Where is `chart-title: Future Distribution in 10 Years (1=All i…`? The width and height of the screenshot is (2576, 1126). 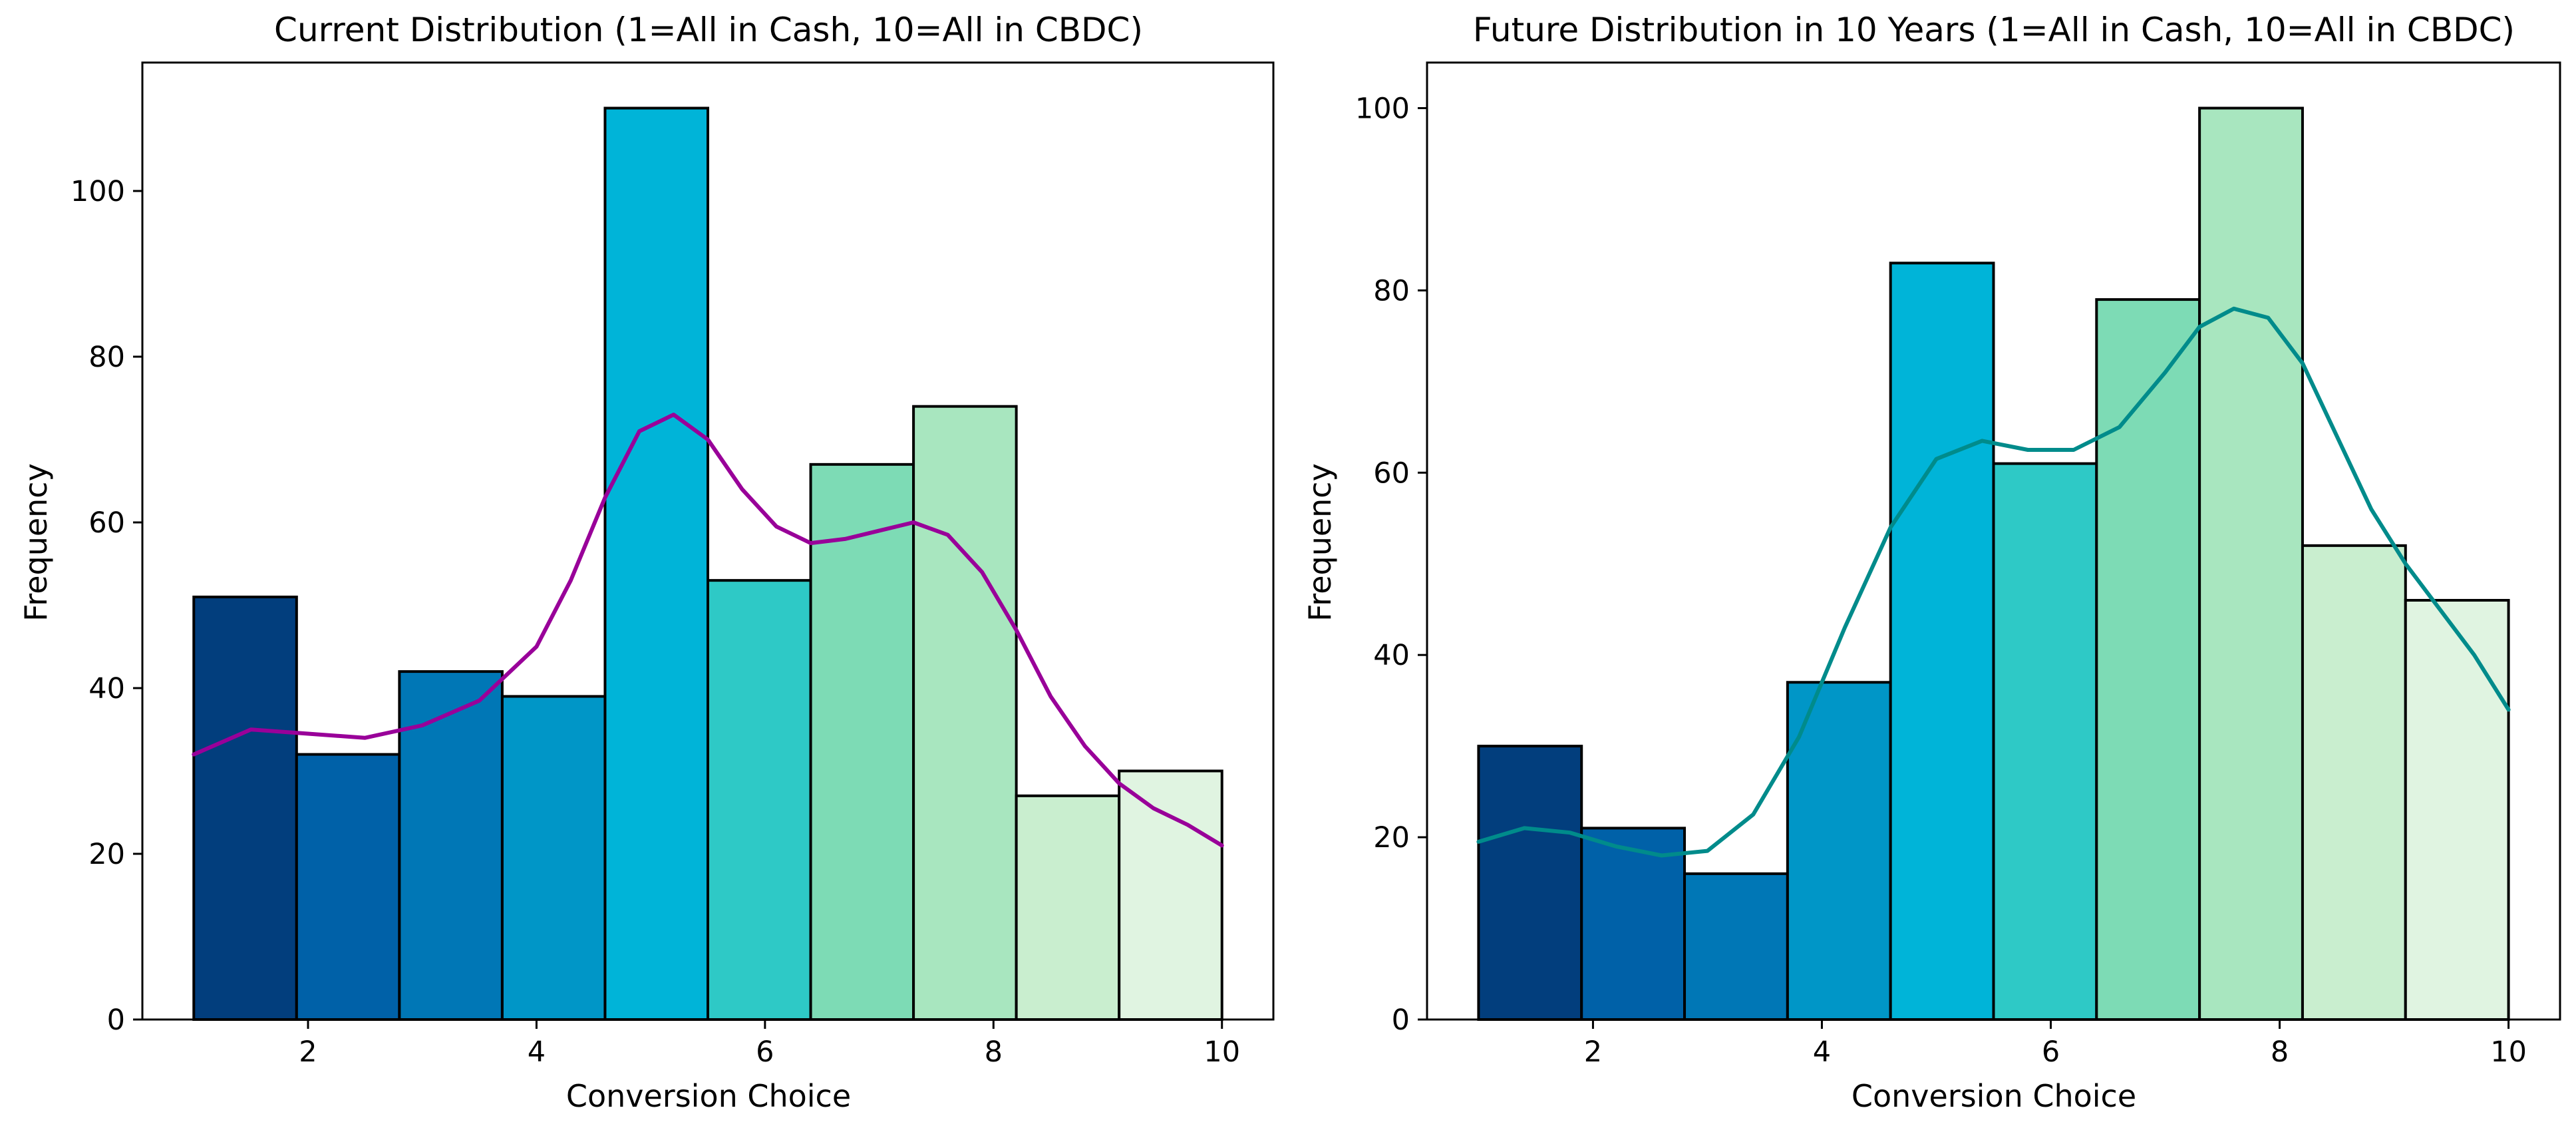 chart-title: Future Distribution in 10 Years (1=All i… is located at coordinates (1994, 30).